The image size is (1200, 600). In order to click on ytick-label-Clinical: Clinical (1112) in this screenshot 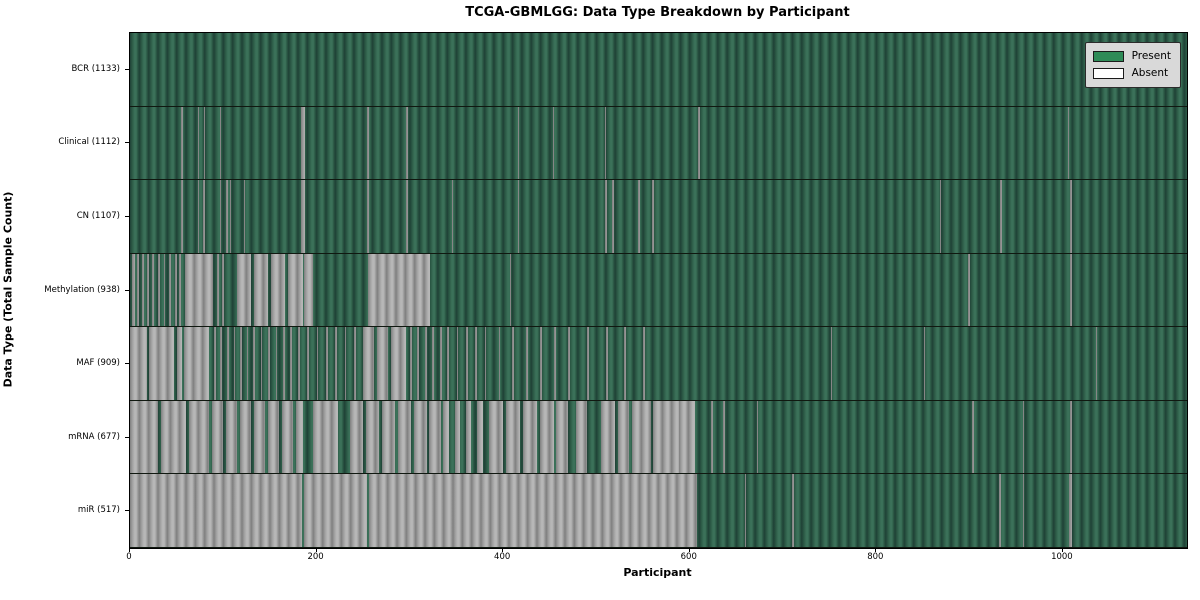, I will do `click(89, 142)`.